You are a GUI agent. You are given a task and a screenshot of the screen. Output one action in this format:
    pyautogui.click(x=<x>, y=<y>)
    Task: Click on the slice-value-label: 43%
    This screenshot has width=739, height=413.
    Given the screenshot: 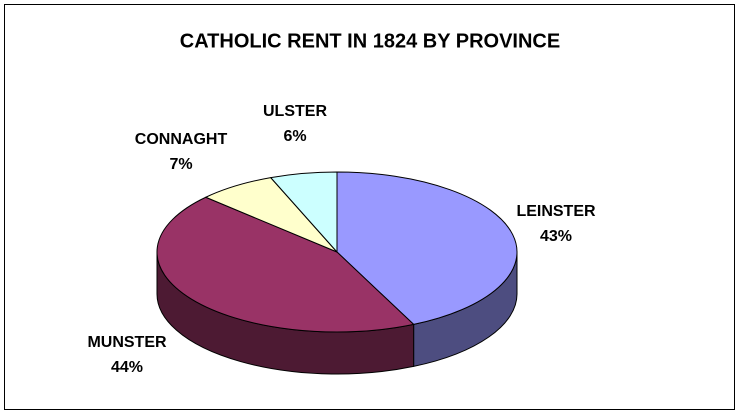 What is the action you would take?
    pyautogui.click(x=556, y=236)
    